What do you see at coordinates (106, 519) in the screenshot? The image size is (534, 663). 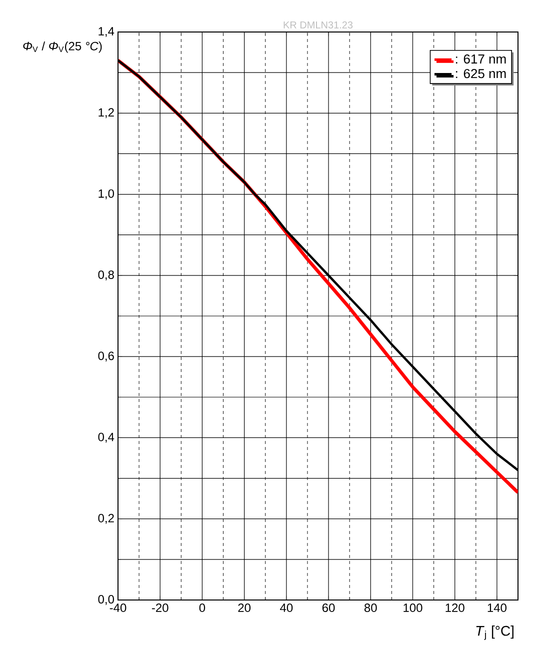 I see `y-tick-label: 0,2` at bounding box center [106, 519].